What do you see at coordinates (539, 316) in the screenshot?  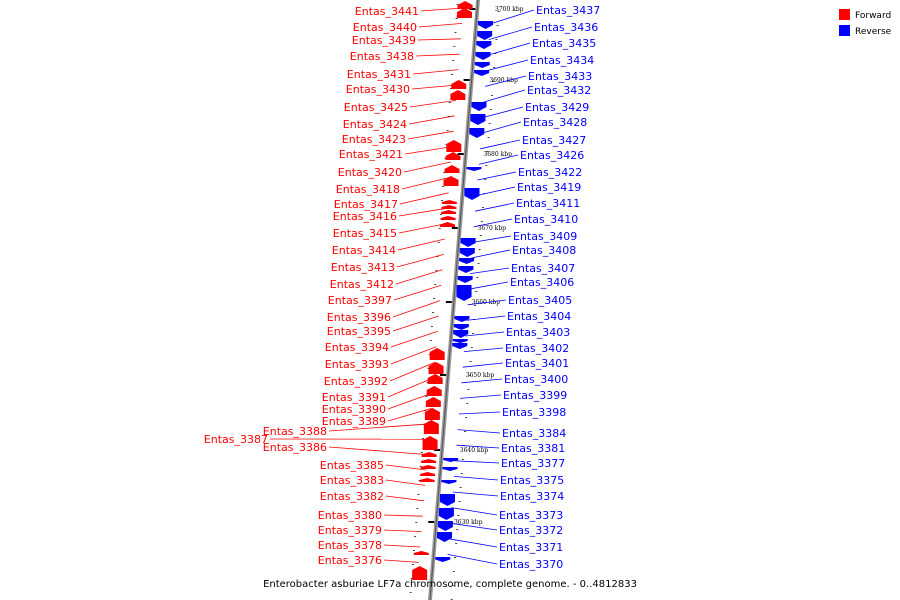 I see `reverse-gene-label: Entas_3404` at bounding box center [539, 316].